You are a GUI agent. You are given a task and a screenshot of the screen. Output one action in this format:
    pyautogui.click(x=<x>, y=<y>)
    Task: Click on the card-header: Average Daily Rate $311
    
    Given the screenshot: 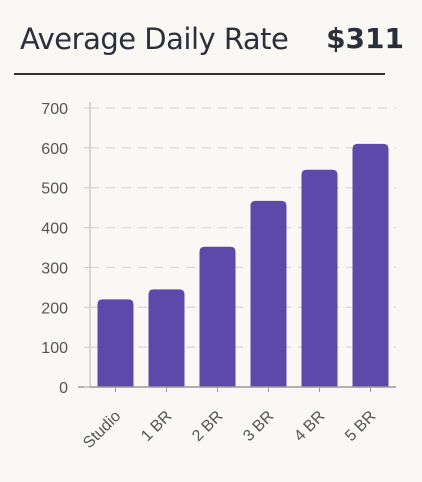 What is the action you would take?
    pyautogui.click(x=213, y=43)
    